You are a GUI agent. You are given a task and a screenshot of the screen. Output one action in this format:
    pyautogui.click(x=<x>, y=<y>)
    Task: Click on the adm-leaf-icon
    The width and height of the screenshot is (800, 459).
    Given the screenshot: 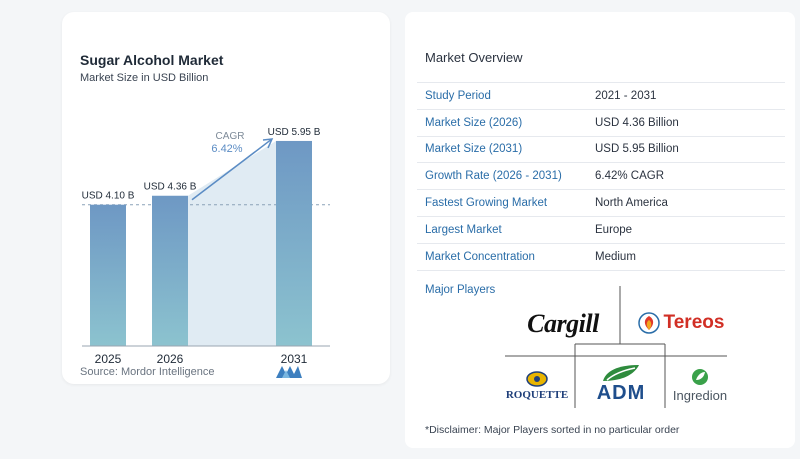 What is the action you would take?
    pyautogui.click(x=621, y=373)
    